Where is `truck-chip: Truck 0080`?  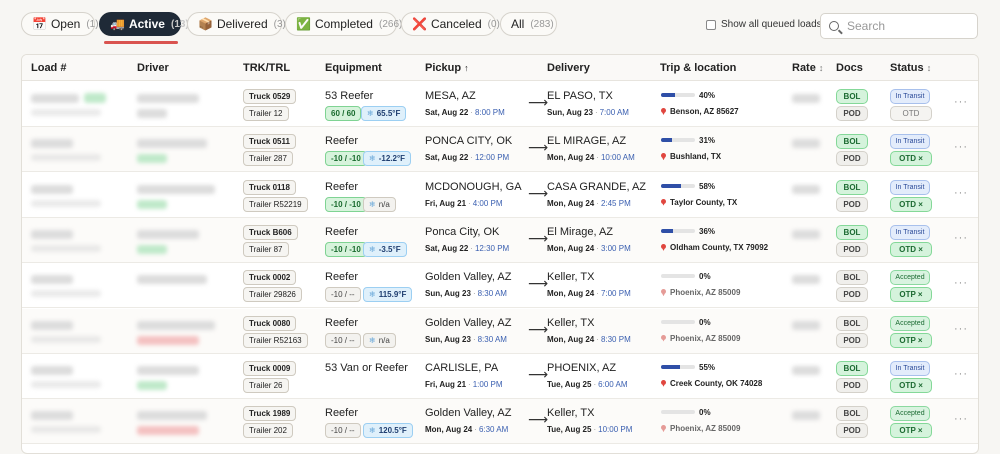 truck-chip: Truck 0080 is located at coordinates (270, 323).